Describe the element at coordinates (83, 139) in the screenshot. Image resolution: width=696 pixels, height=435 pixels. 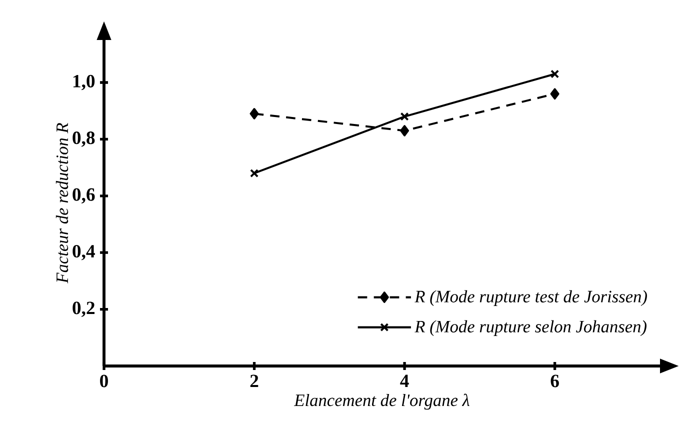
I see `y-tick-label: 0,8` at that location.